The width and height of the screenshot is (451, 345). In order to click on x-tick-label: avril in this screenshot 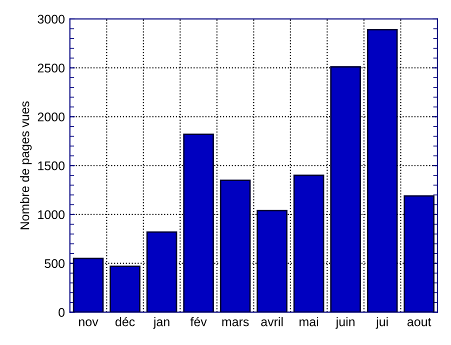, I will do `click(272, 321)`.